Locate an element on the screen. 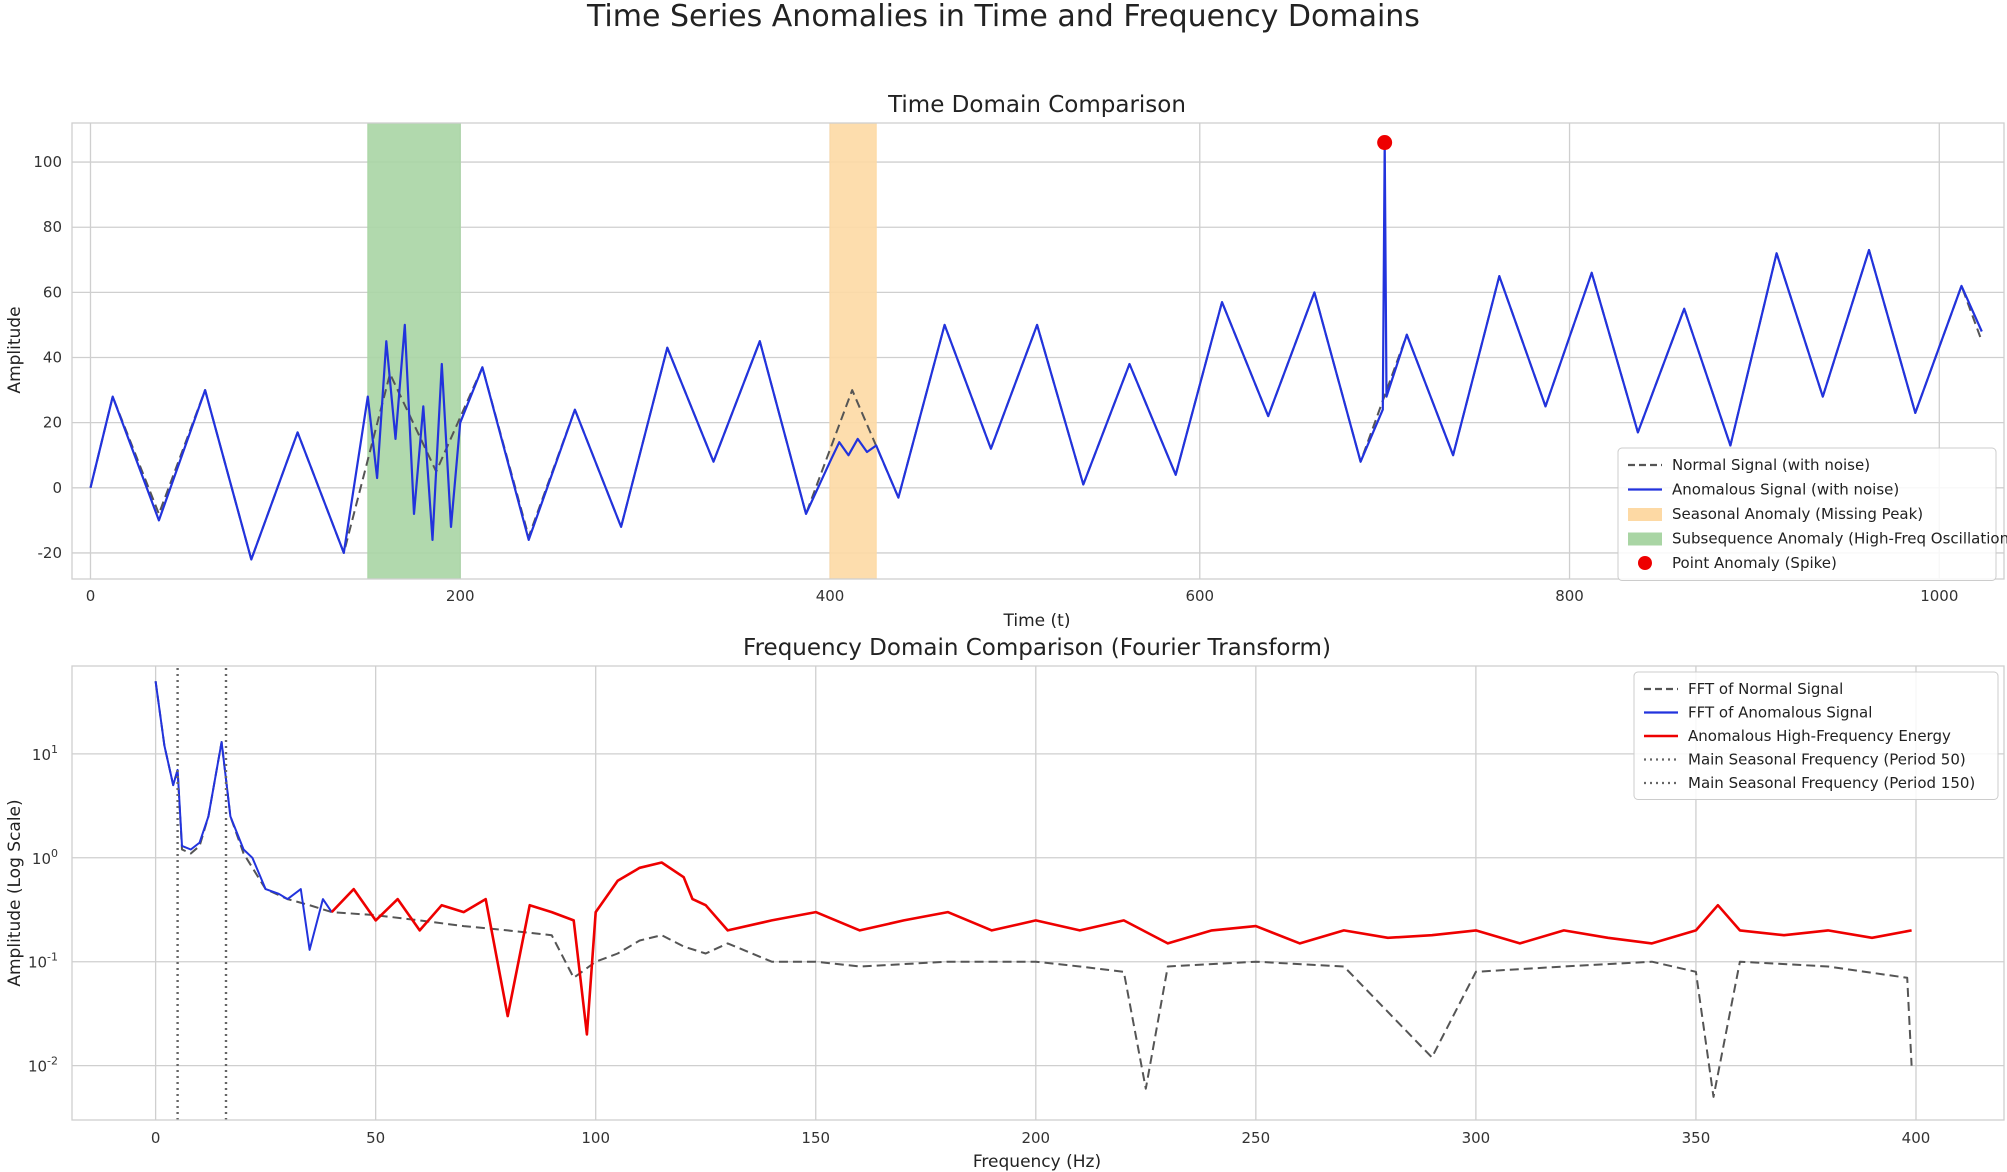 The height and width of the screenshot is (1172, 2007). freq-legend-box is located at coordinates (1816, 735).